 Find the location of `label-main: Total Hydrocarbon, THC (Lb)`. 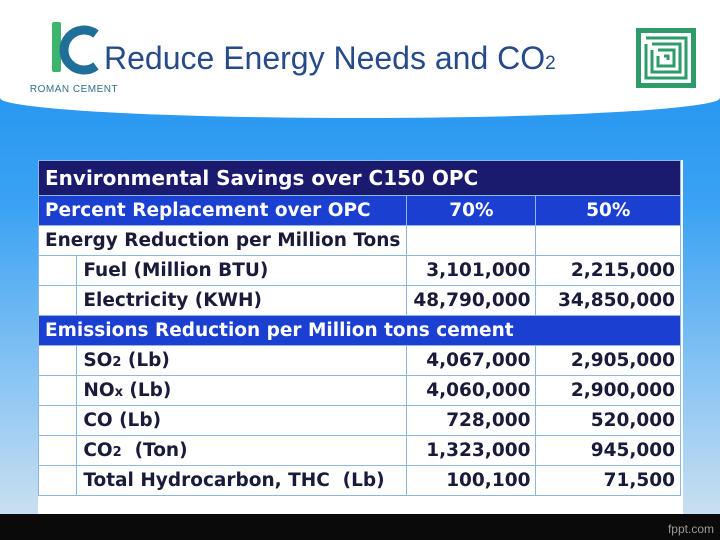

label-main: Total Hydrocarbon, THC (Lb) is located at coordinates (234, 480).